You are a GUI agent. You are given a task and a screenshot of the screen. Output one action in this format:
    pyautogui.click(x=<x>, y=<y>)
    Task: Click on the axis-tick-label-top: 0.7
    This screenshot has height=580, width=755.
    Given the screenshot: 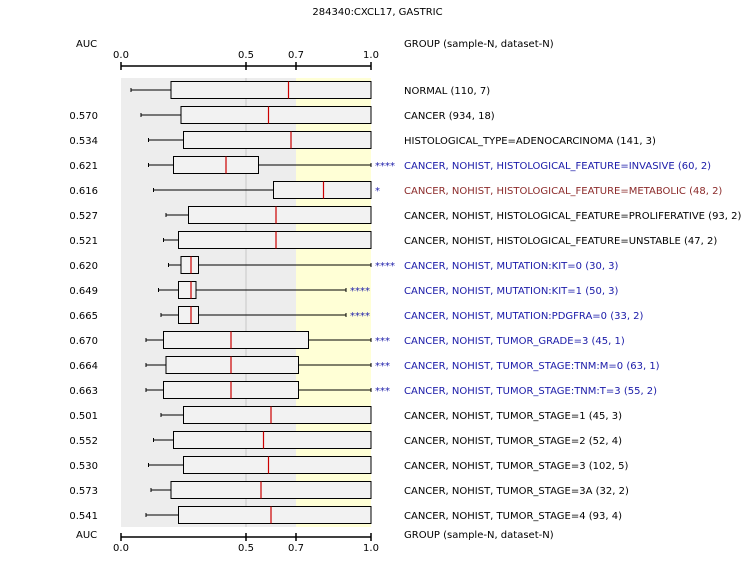 What is the action you would take?
    pyautogui.click(x=296, y=55)
    